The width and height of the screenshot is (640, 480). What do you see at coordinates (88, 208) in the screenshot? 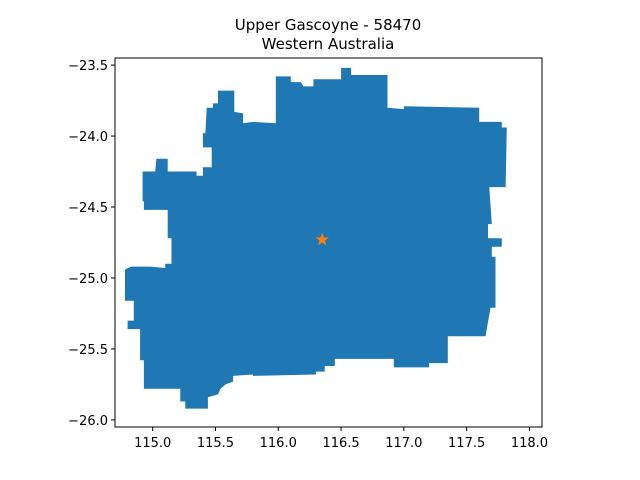
I see `y-tick-label: −24.5` at bounding box center [88, 208].